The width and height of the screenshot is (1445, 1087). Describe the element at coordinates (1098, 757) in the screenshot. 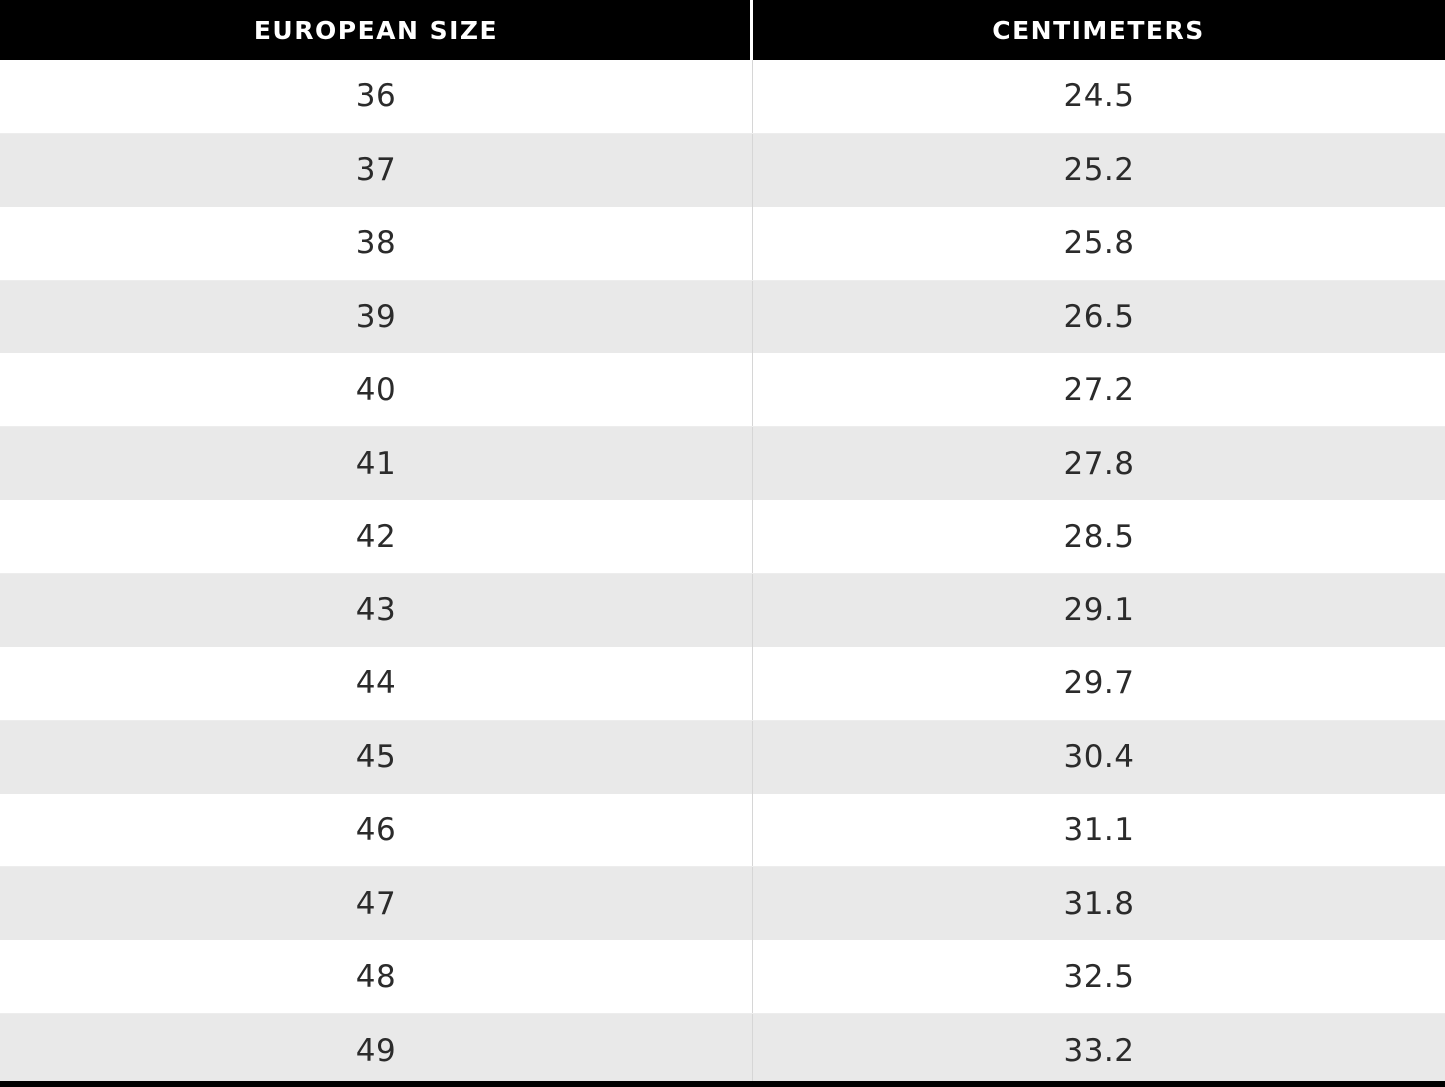

I see `cell-centimeters: 30.4` at that location.